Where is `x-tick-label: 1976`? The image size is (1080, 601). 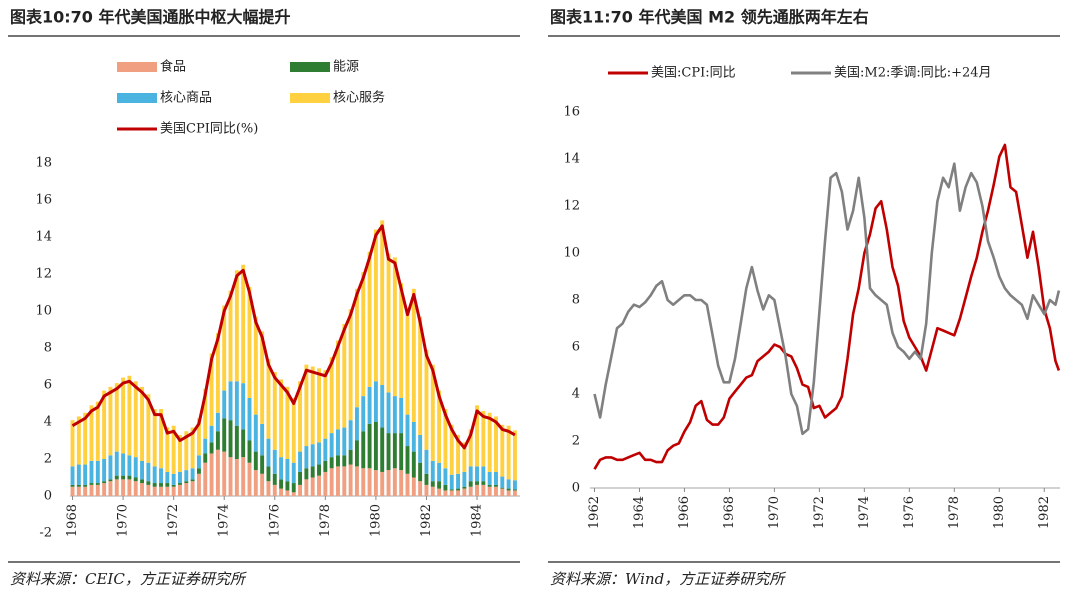 x-tick-label: 1976 is located at coordinates (274, 520).